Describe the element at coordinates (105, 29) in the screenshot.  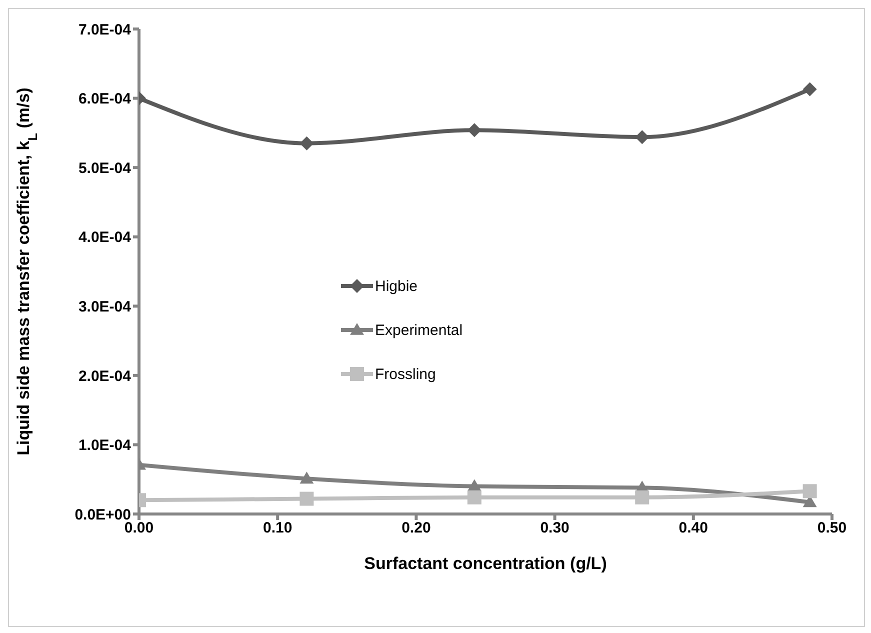
I see `y-tick-label: 7.0E-04` at that location.